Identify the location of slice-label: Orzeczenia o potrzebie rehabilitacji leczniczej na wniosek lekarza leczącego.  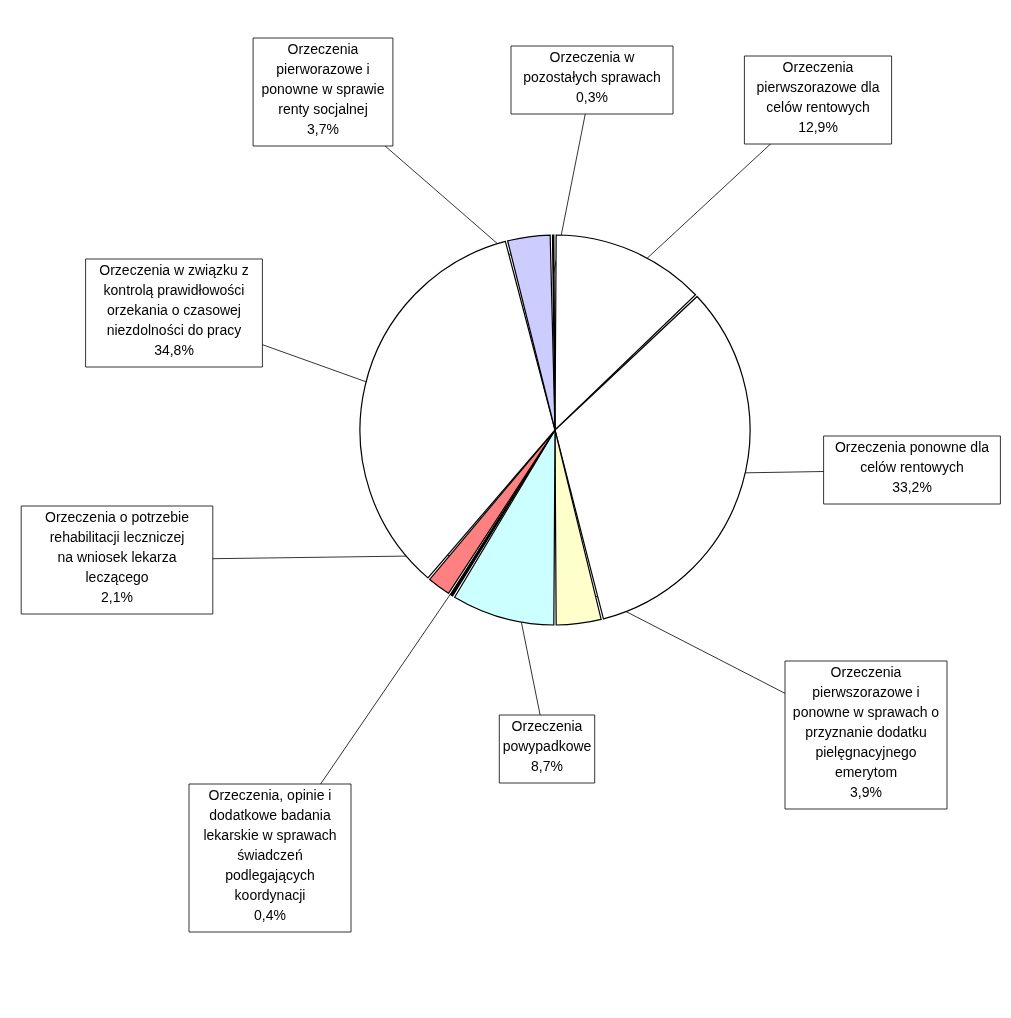
(117, 547).